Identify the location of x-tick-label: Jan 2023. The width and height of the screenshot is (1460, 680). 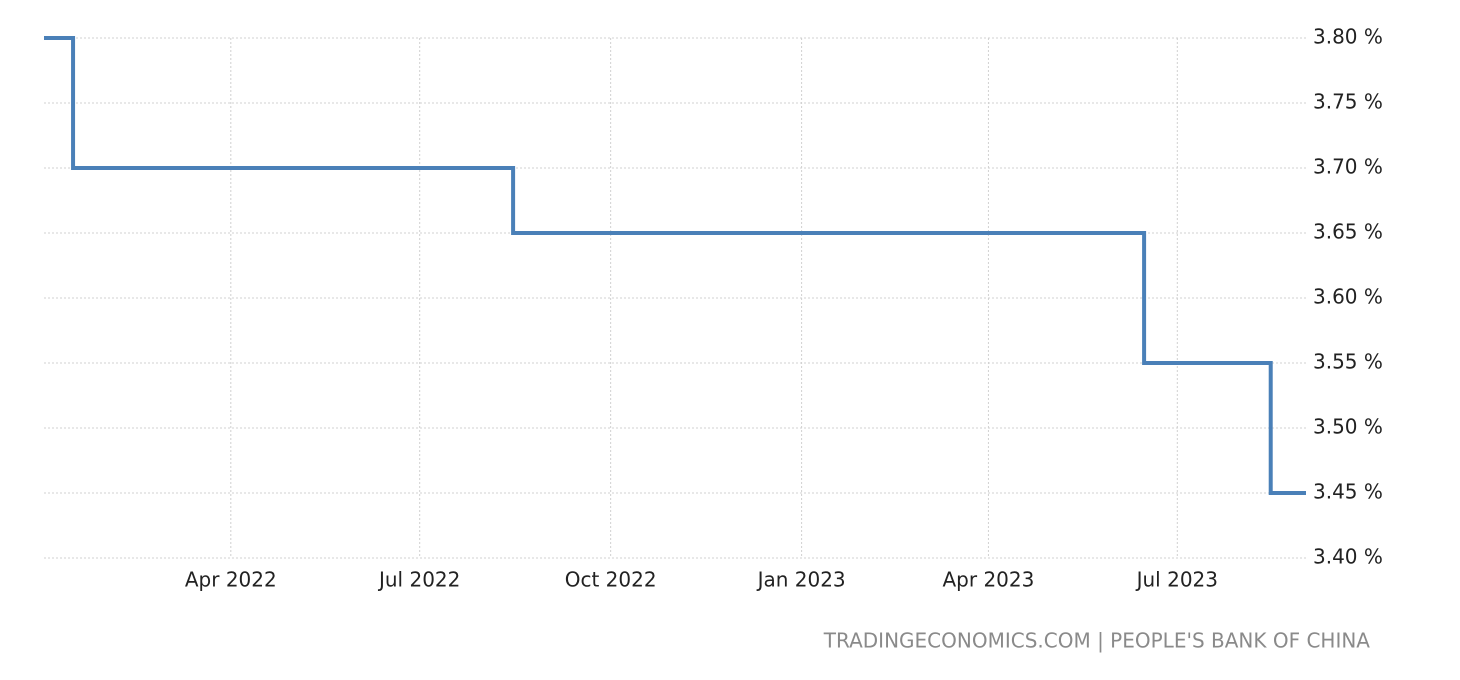
(801, 580).